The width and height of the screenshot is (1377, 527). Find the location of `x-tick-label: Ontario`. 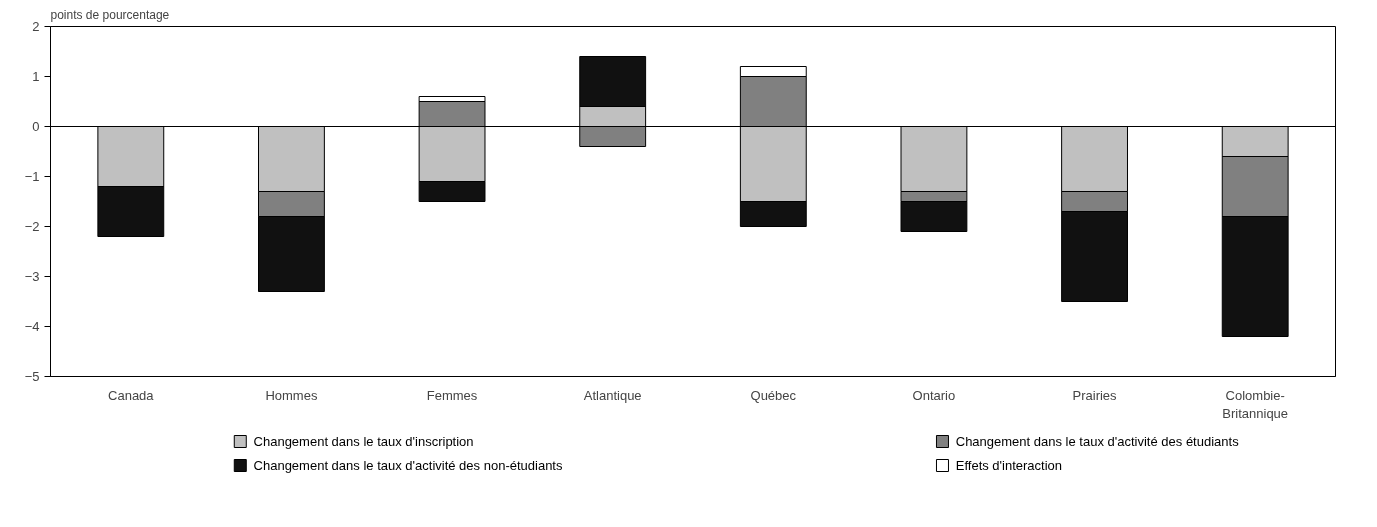

x-tick-label: Ontario is located at coordinates (934, 395).